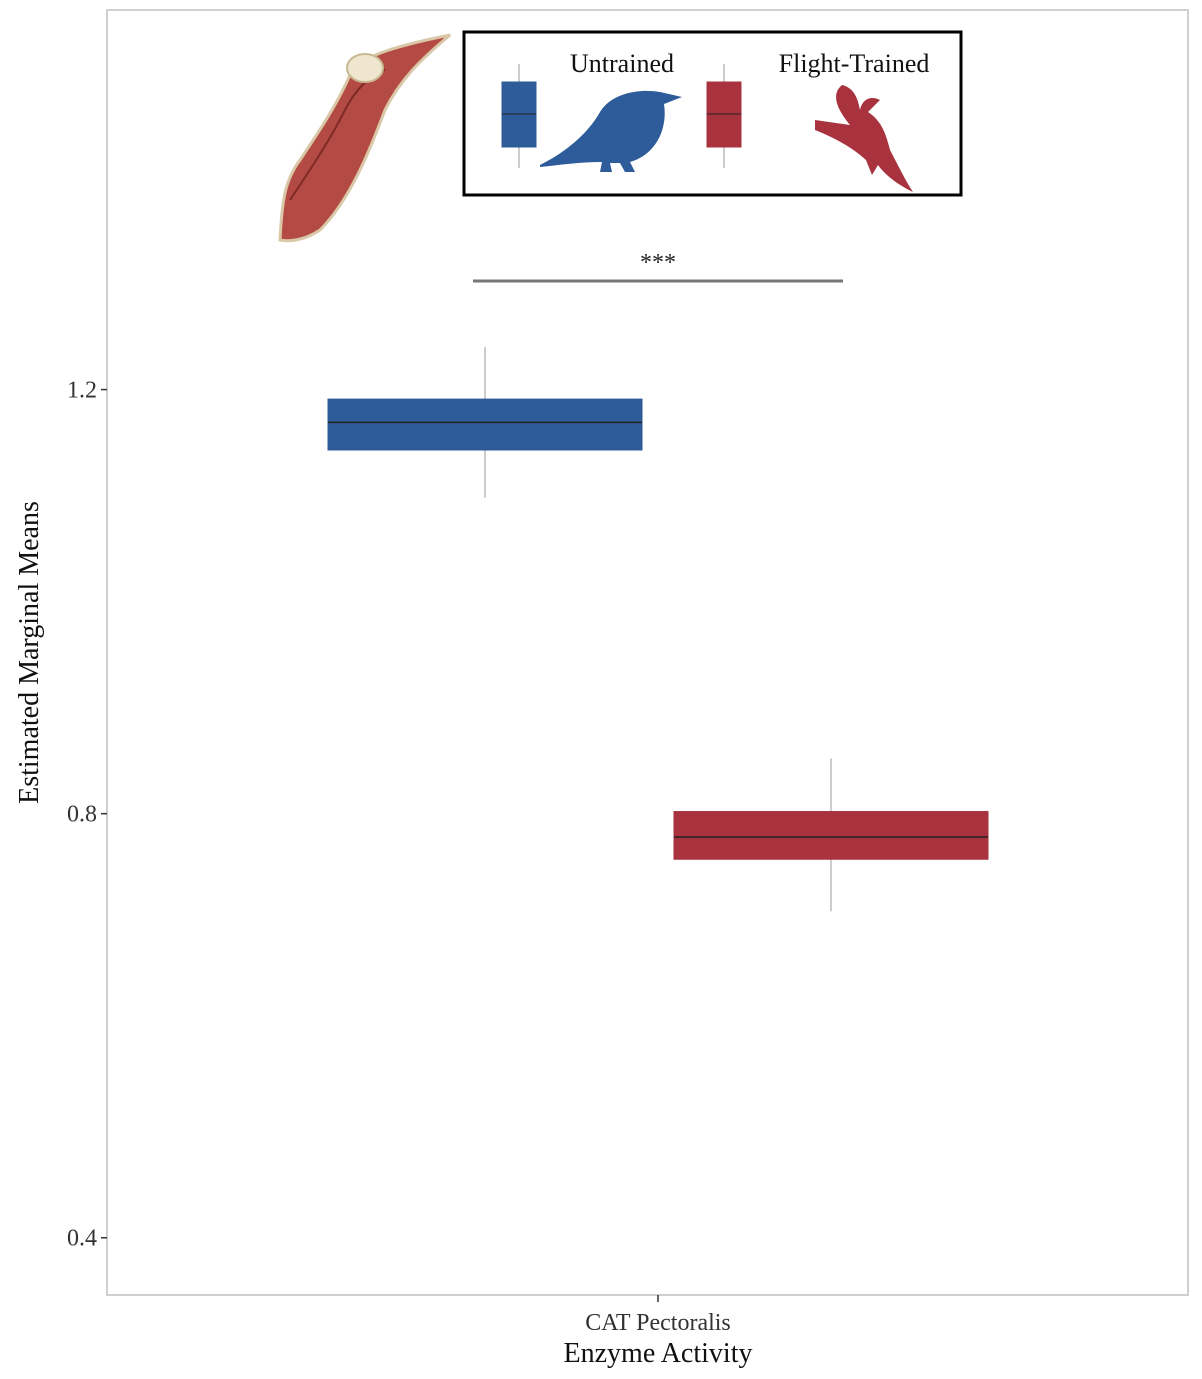  What do you see at coordinates (658, 263) in the screenshot?
I see `significance-label: ***` at bounding box center [658, 263].